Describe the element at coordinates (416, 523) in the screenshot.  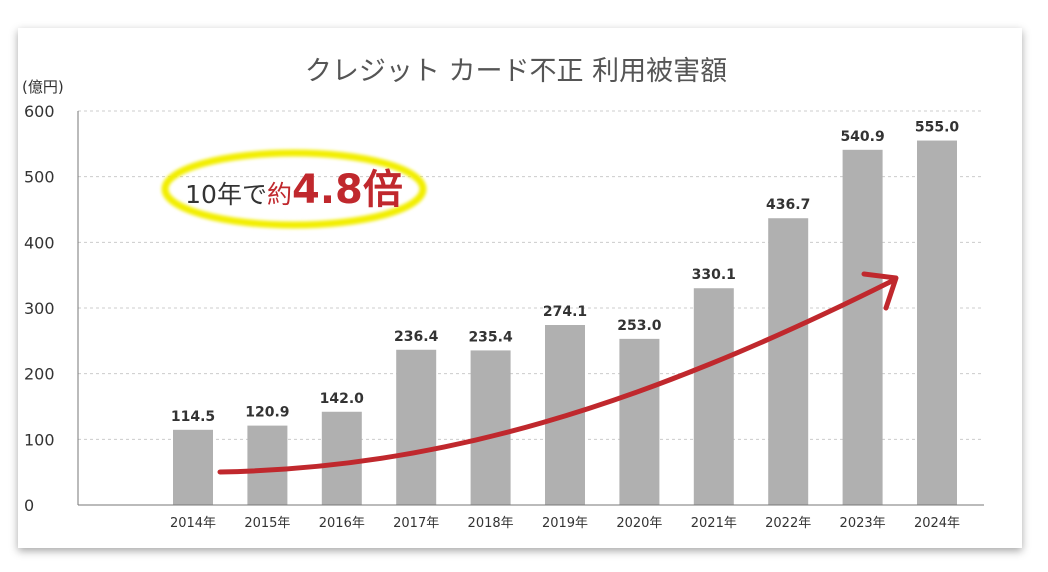
I see `x-tick-label: 2017年` at that location.